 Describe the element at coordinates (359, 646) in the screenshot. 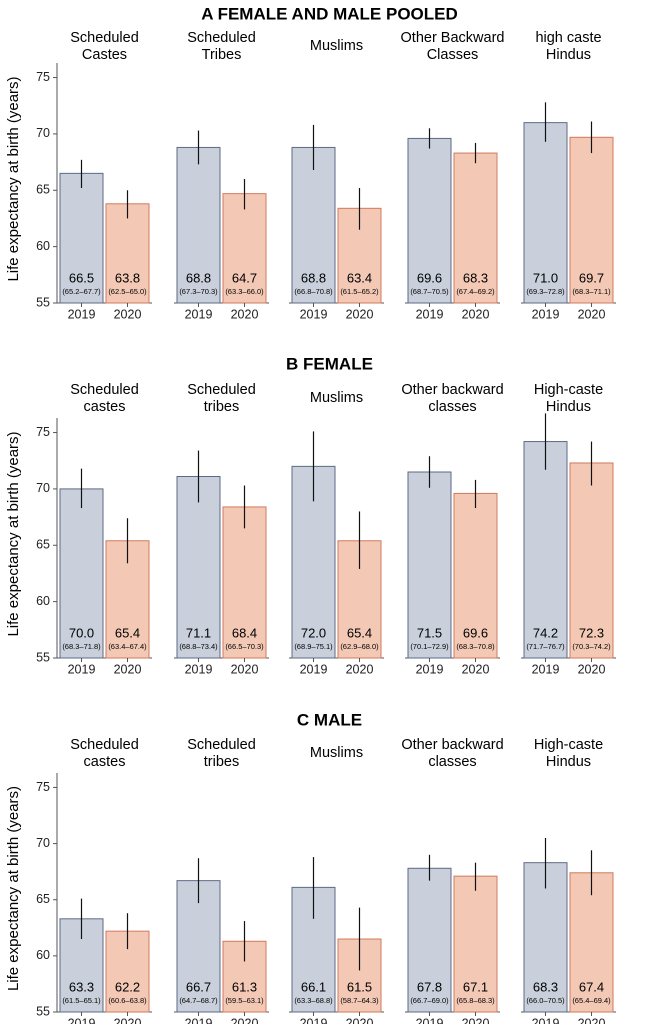

I see `ci-label: (62.9–68.0)` at that location.